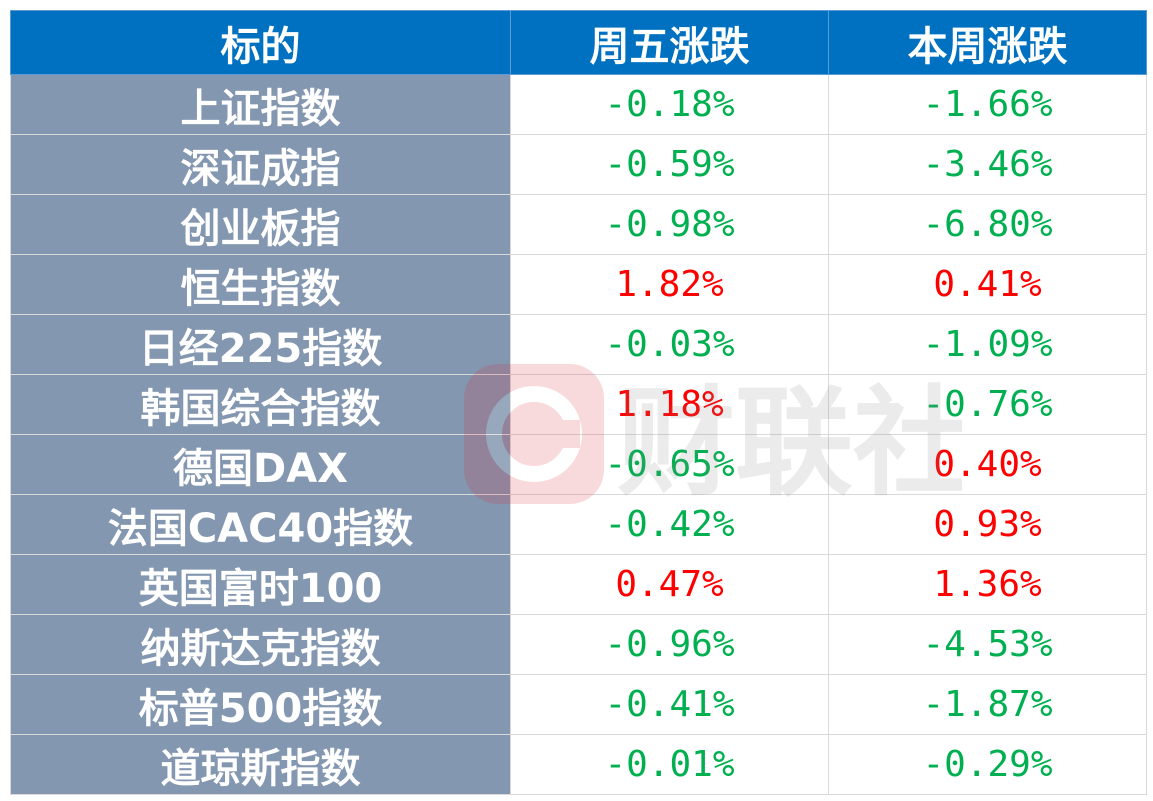  I want to click on friday-change-value: -0.42%, so click(669, 524).